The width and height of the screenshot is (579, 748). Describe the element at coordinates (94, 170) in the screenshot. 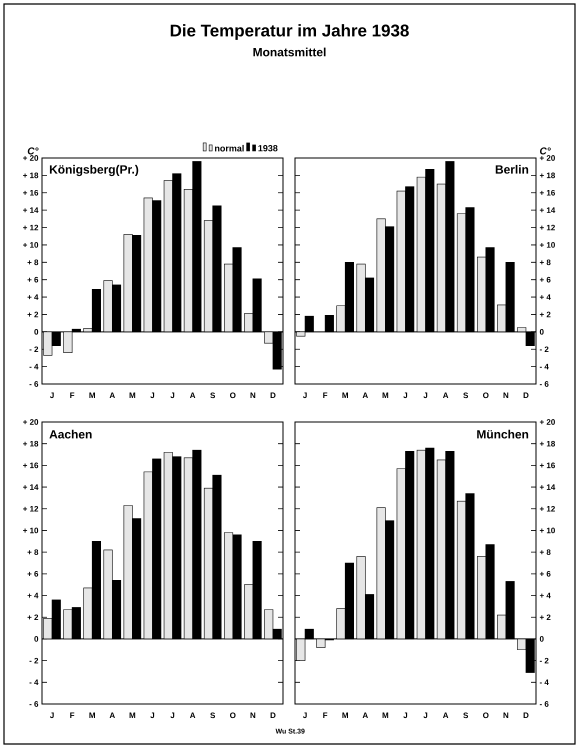

I see `annotation: Königsberg(Pr.)` at that location.